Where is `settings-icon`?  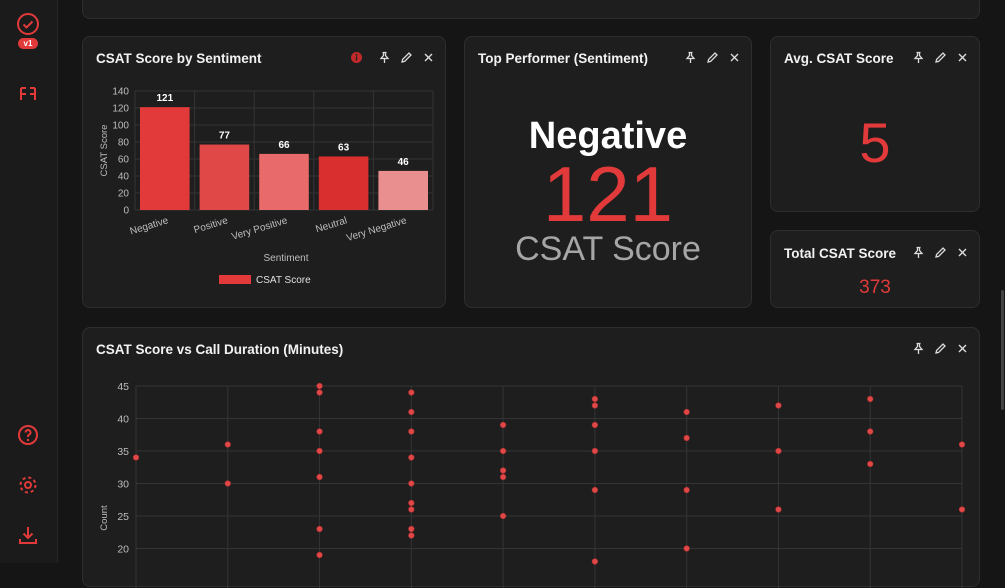 settings-icon is located at coordinates (28, 485).